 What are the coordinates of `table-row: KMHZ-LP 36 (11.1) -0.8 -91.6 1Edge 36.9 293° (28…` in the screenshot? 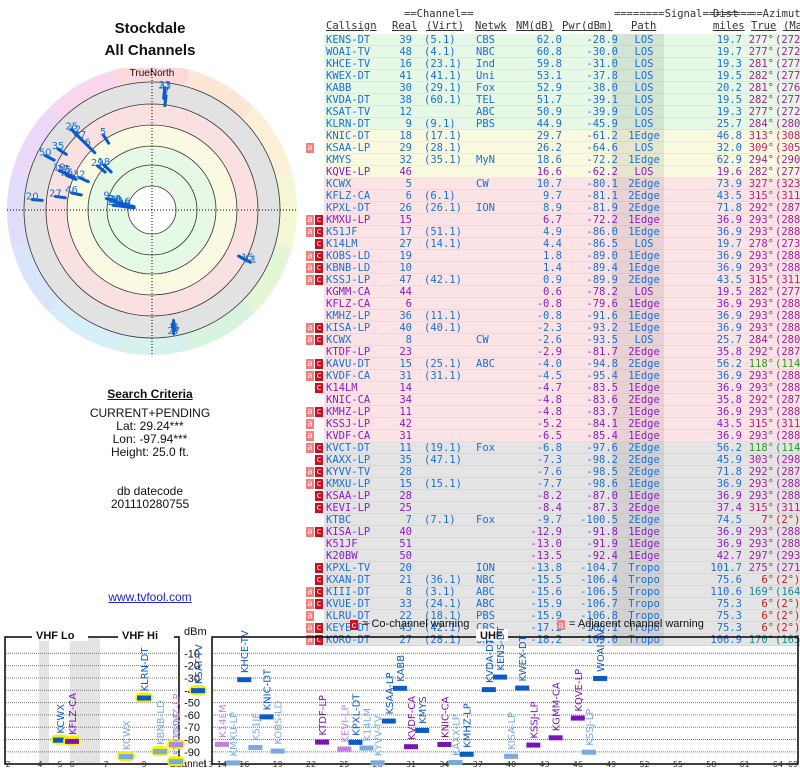 It's located at (550, 316).